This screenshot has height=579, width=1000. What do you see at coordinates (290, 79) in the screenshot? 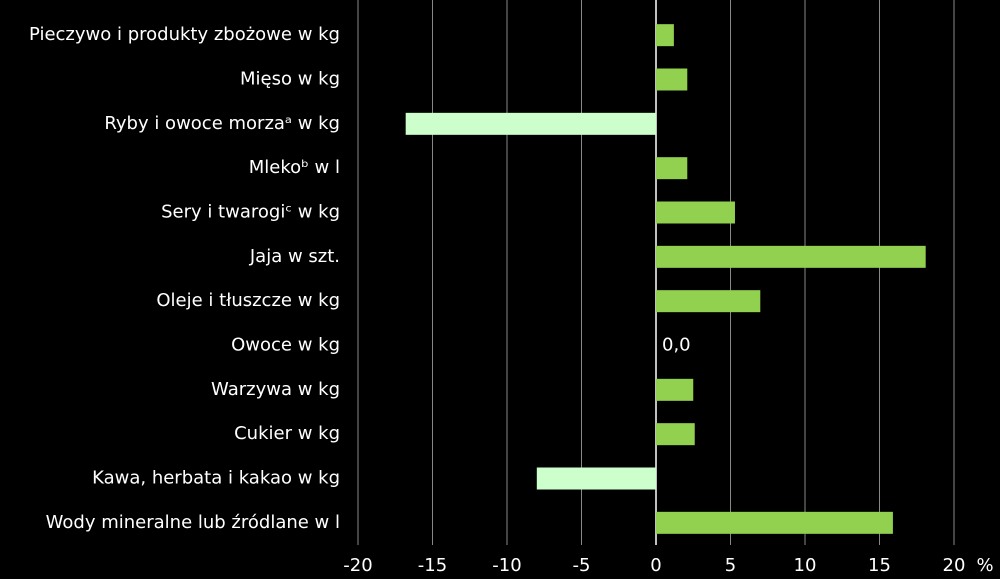
I see `y-tick-label: Mięso w kg` at bounding box center [290, 79].